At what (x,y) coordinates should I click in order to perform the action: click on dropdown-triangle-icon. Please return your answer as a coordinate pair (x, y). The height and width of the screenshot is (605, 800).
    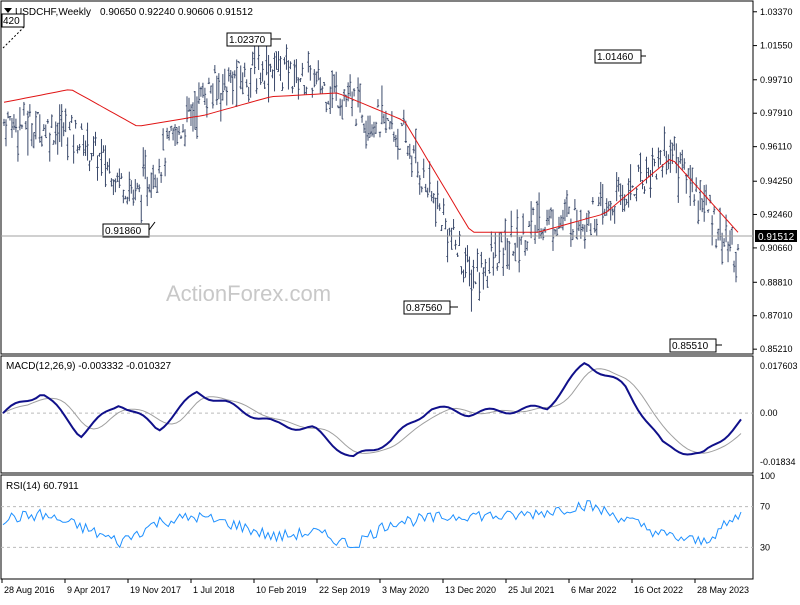
    Looking at the image, I should click on (8, 10).